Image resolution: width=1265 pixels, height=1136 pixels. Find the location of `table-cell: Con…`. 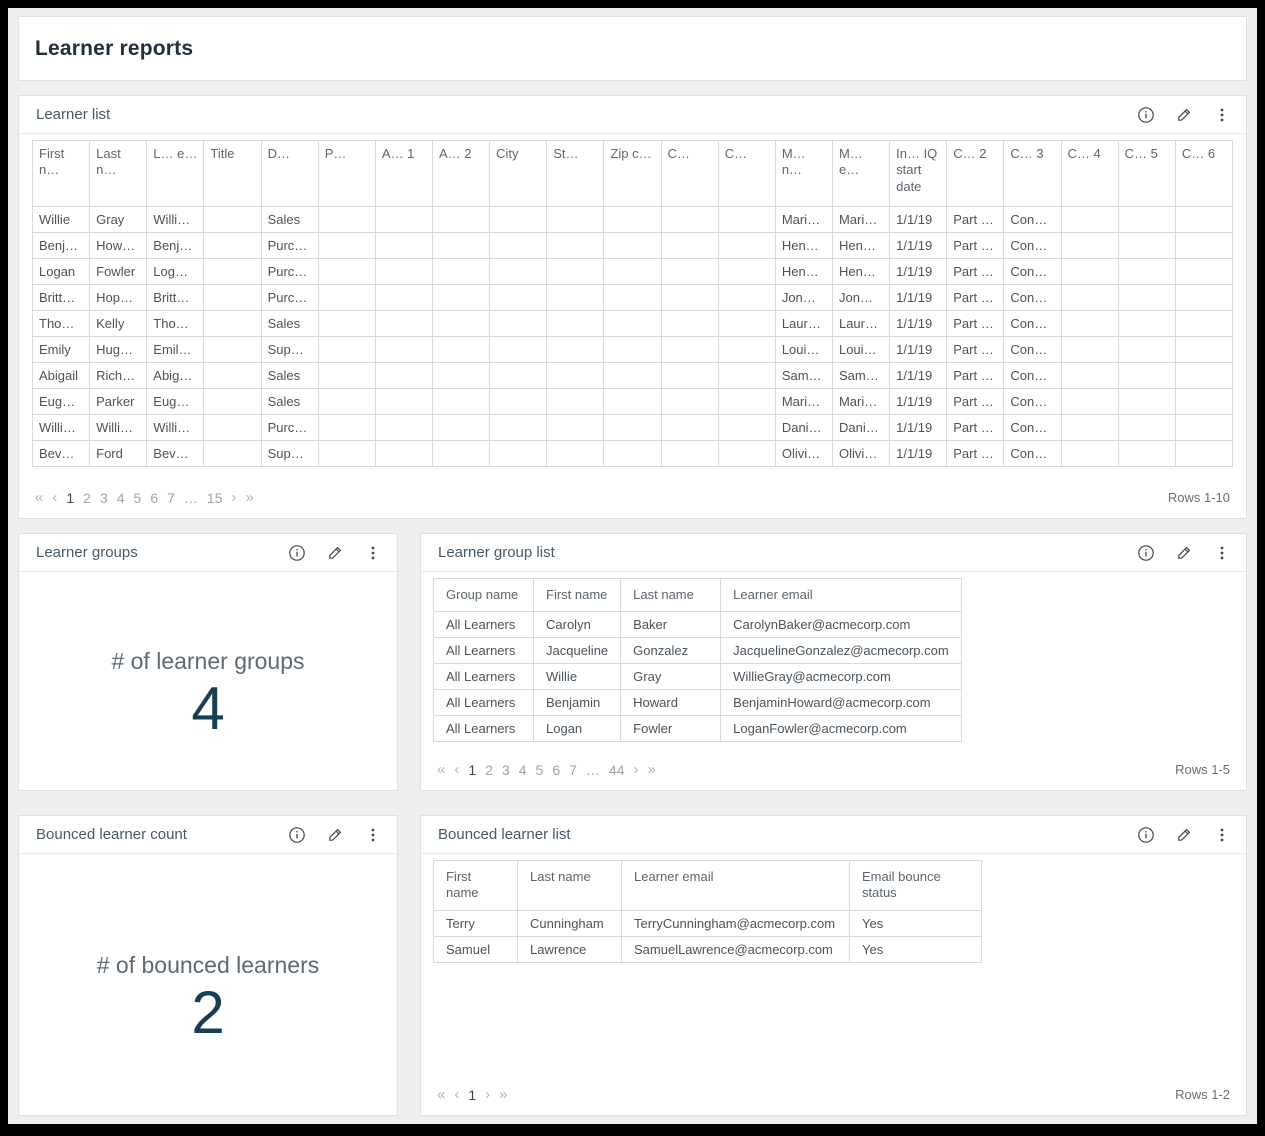

table-cell: Con… is located at coordinates (1032, 375).